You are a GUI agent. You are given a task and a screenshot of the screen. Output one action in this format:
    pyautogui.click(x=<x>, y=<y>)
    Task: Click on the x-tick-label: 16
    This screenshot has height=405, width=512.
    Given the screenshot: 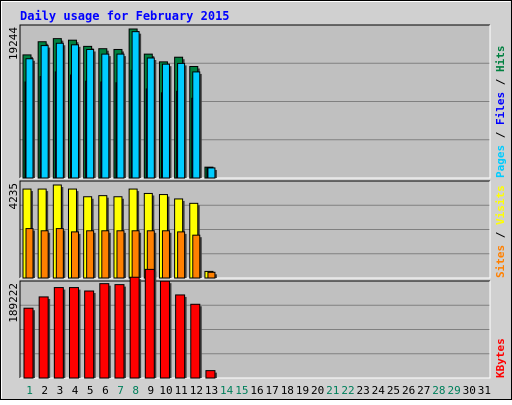 What is the action you would take?
    pyautogui.click(x=256, y=390)
    